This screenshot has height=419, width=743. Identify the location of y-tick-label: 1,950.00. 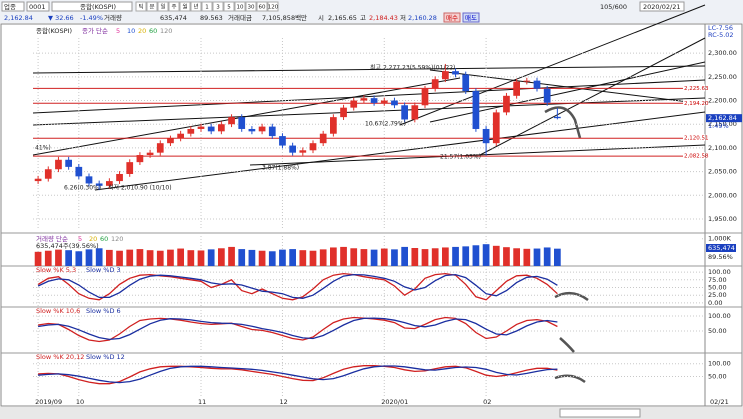
(722, 219).